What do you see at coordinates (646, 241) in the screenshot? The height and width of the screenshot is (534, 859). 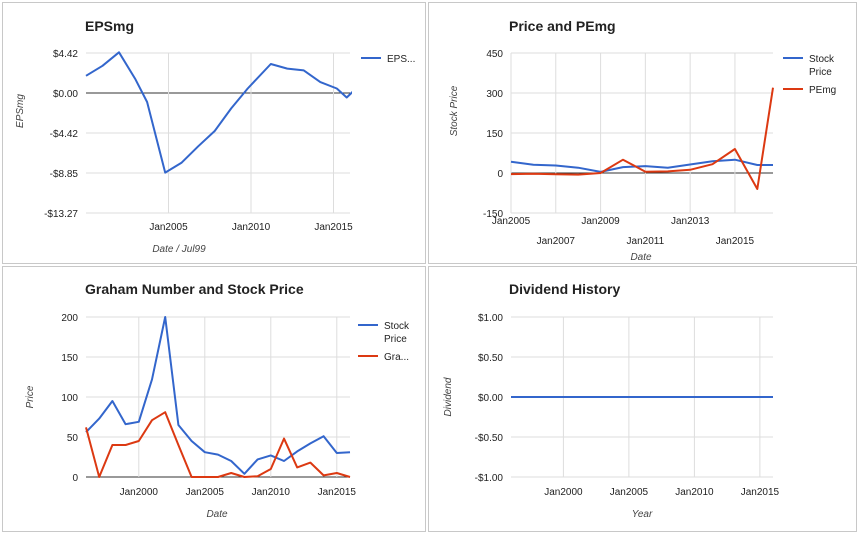 I see `x-tick-label: Jan2011` at bounding box center [646, 241].